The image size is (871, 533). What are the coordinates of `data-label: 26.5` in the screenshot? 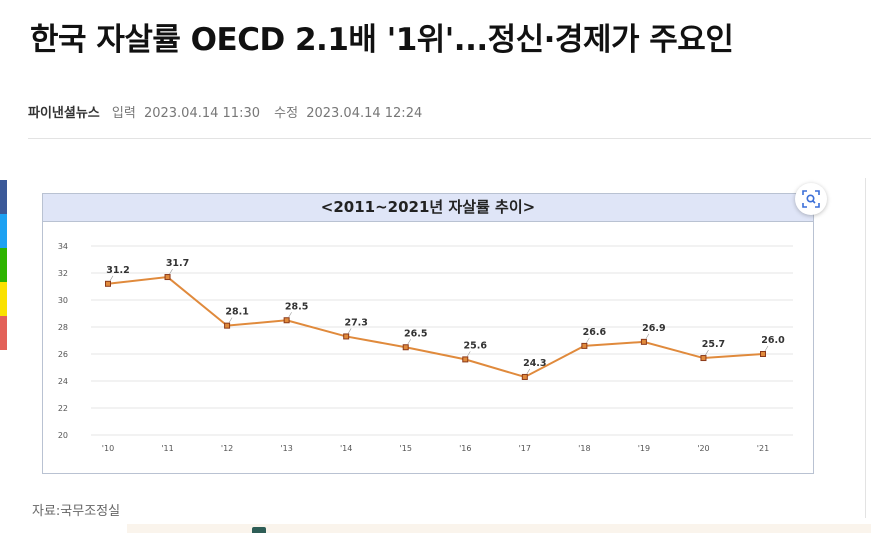 It's located at (415, 333).